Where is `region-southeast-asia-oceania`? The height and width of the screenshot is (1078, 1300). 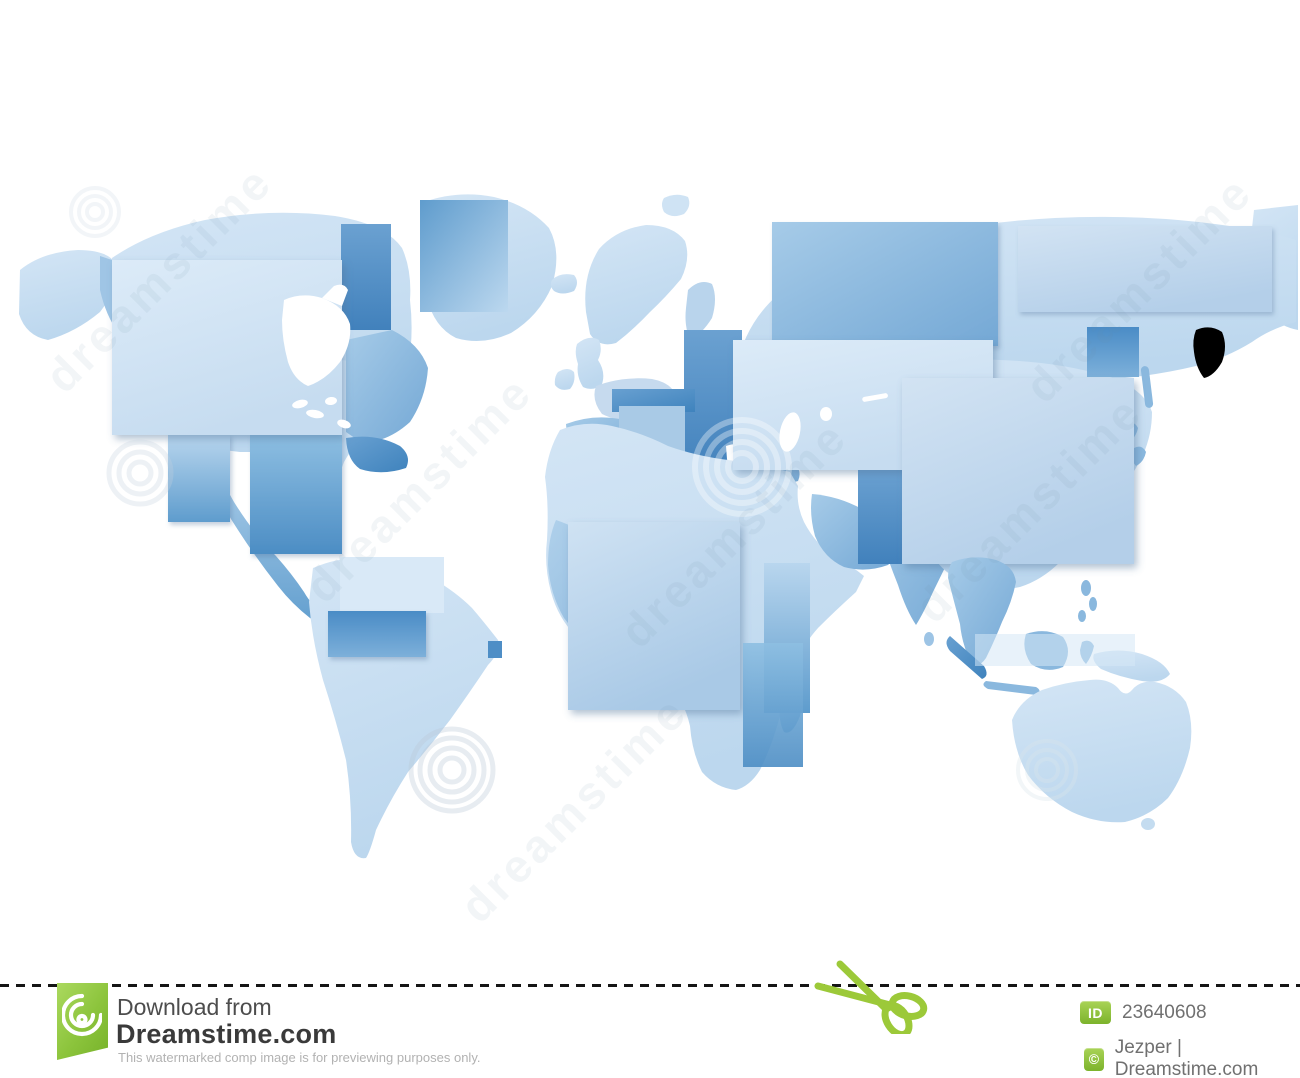
region-southeast-asia-oceania is located at coordinates (1069, 705).